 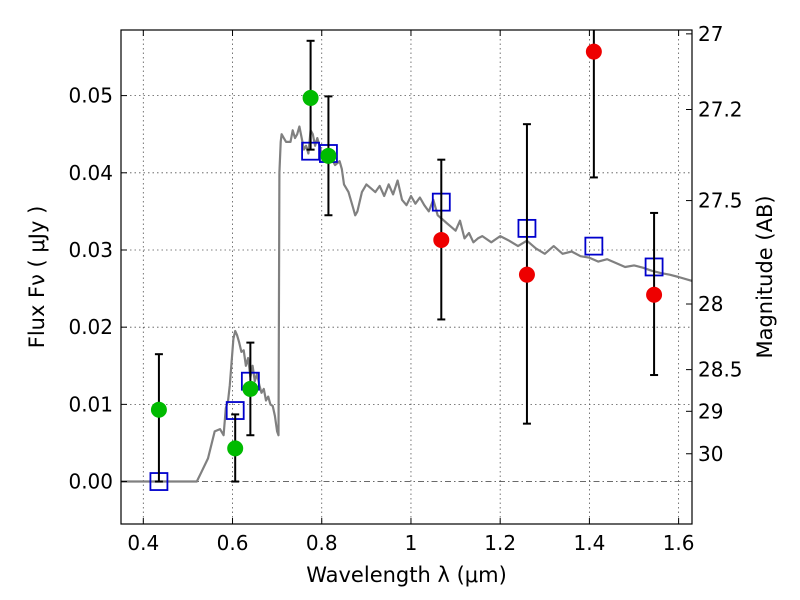 I want to click on x-tick-label: 1.6, so click(x=679, y=543).